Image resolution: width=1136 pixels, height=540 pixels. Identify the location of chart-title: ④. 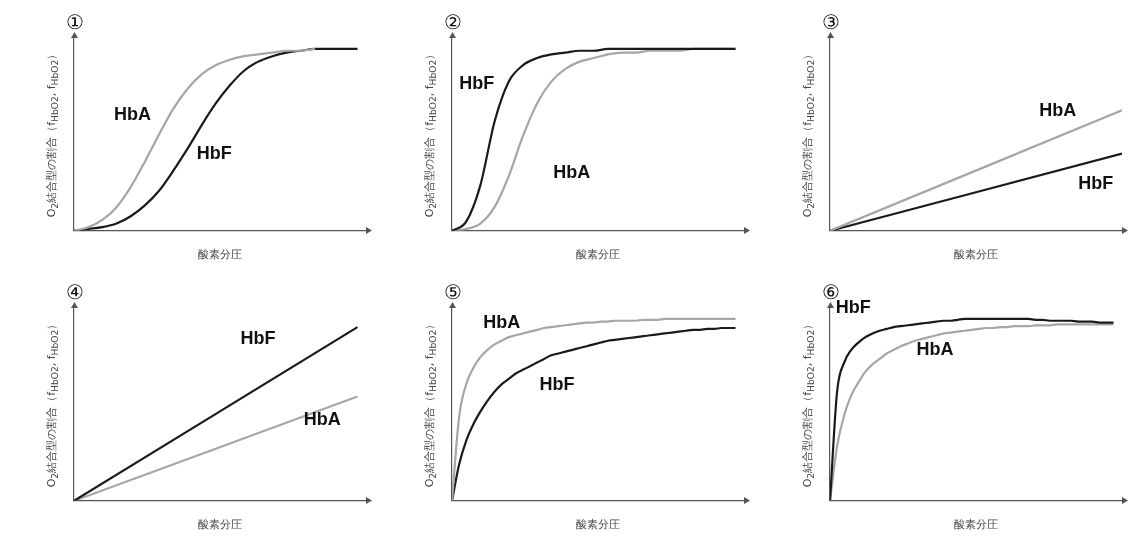
(75, 292).